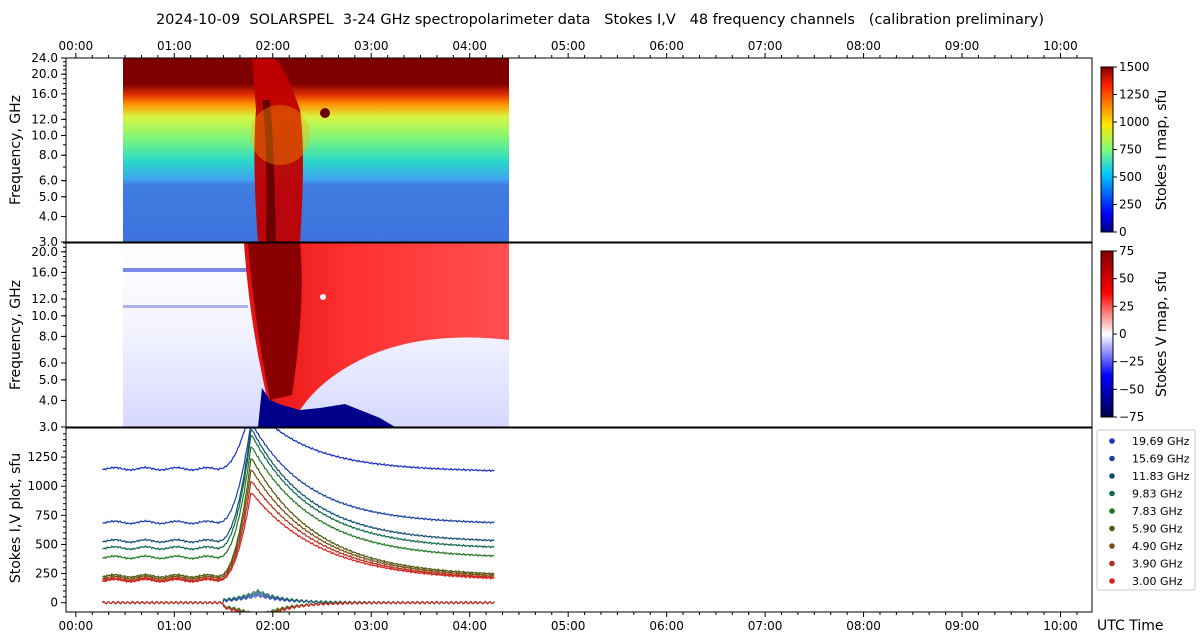 The width and height of the screenshot is (1200, 644). What do you see at coordinates (326, 407) in the screenshot?
I see `stokes-v-negative-low-freq` at bounding box center [326, 407].